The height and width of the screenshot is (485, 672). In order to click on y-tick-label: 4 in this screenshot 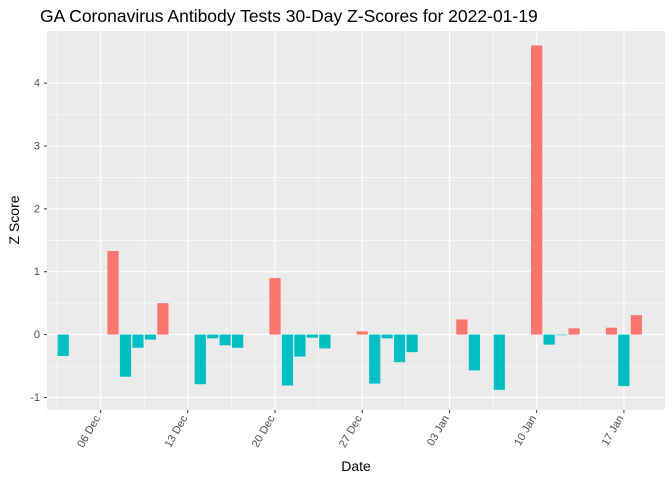, I will do `click(37, 84)`.